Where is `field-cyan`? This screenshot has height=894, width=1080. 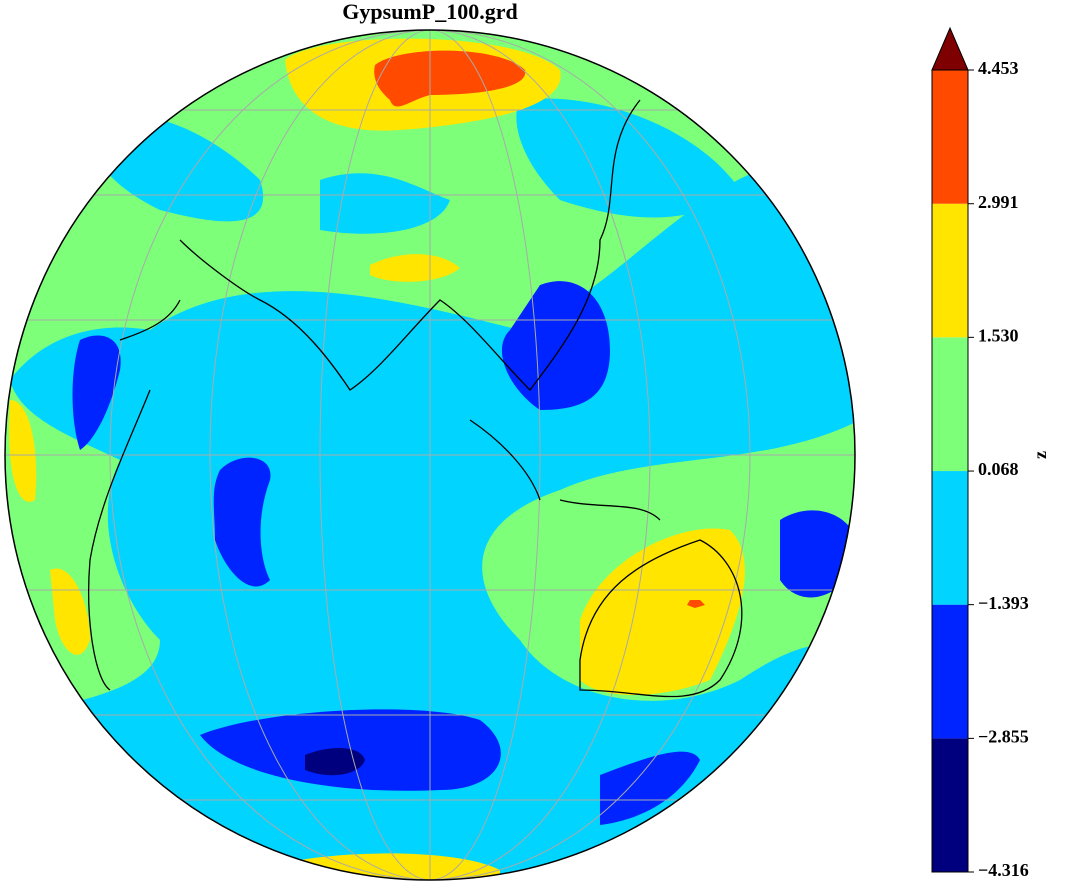
field-cyan is located at coordinates (417, 166).